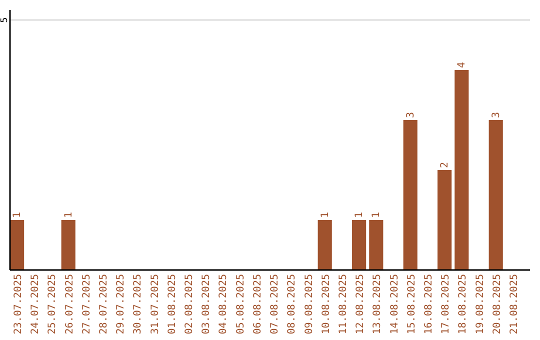 Image resolution: width=540 pixels, height=340 pixels. Describe the element at coordinates (343, 304) in the screenshot. I see `x-tick-label: 11.08.2025` at that location.